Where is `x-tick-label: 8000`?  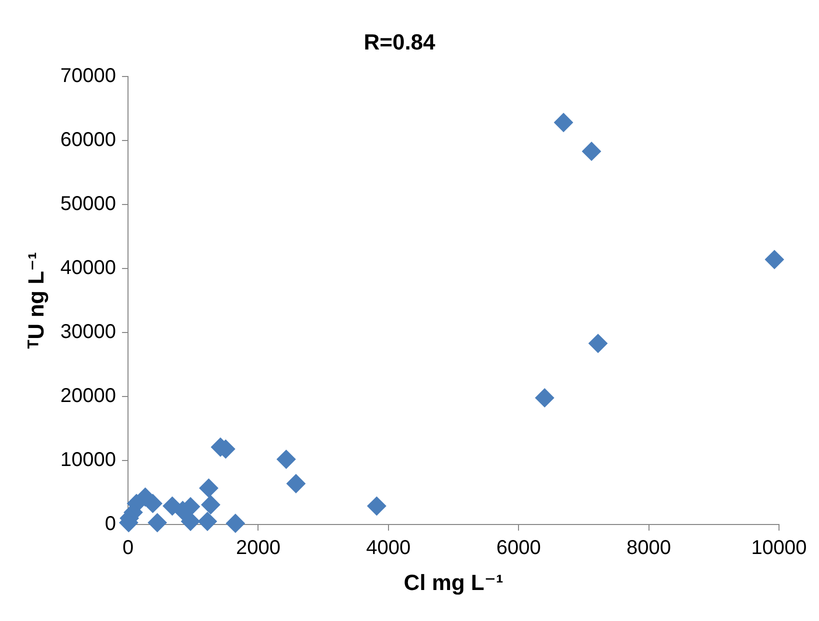
x-tick-label: 8000 is located at coordinates (649, 548).